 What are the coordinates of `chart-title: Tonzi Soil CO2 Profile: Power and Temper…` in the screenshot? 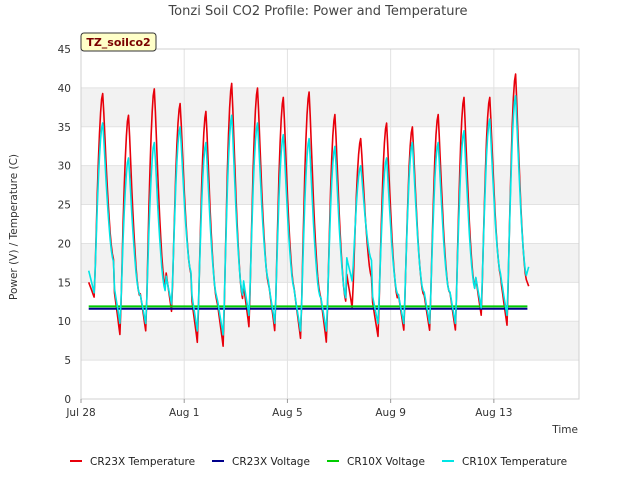 It's located at (317, 11).